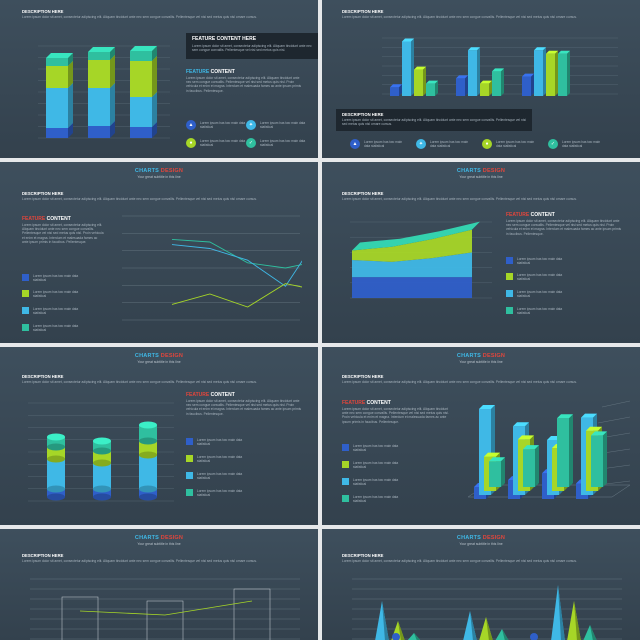 Image resolution: width=640 pixels, height=640 pixels. Describe the element at coordinates (532, 84) in the screenshot. I see `bar-C-series-1-side` at that location.